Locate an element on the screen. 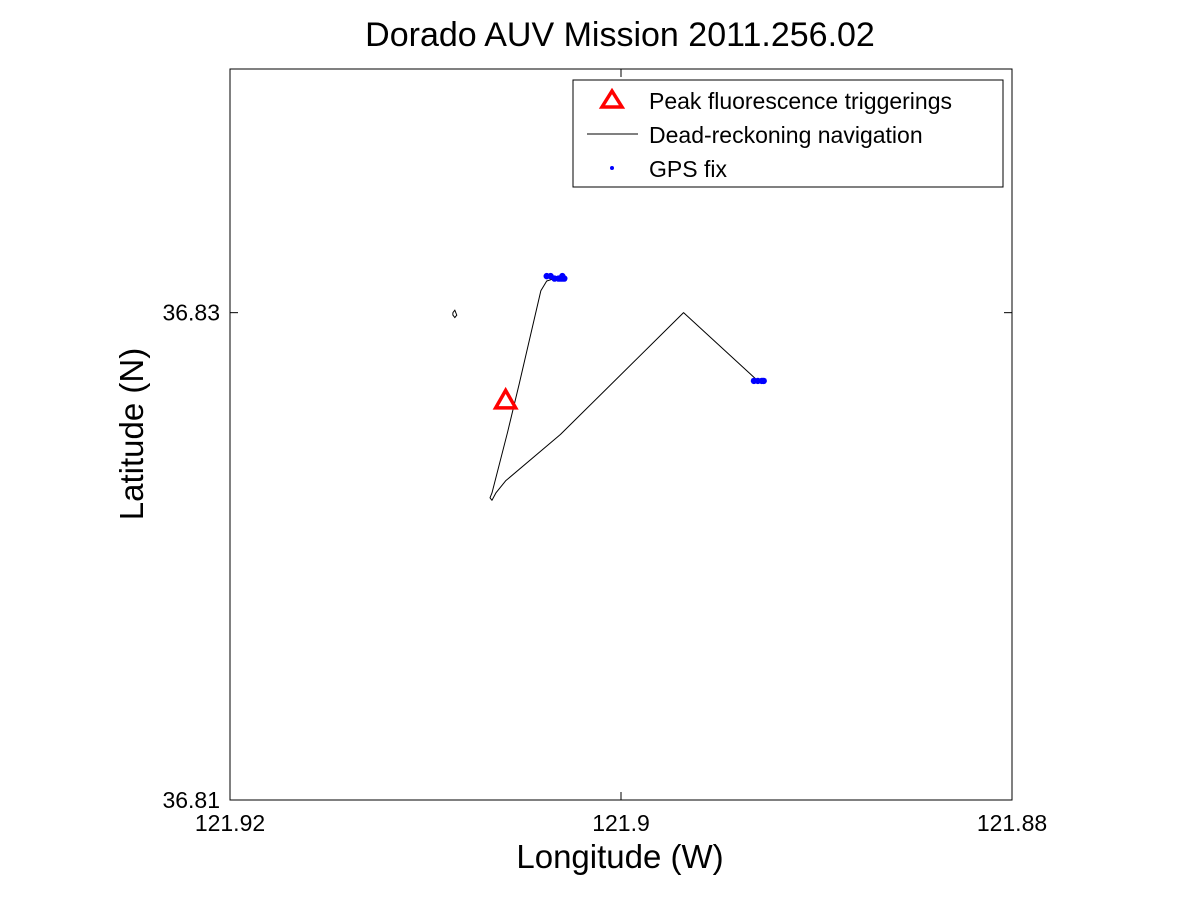 The image size is (1200, 900). legend-marker-gps-fix is located at coordinates (612, 168).